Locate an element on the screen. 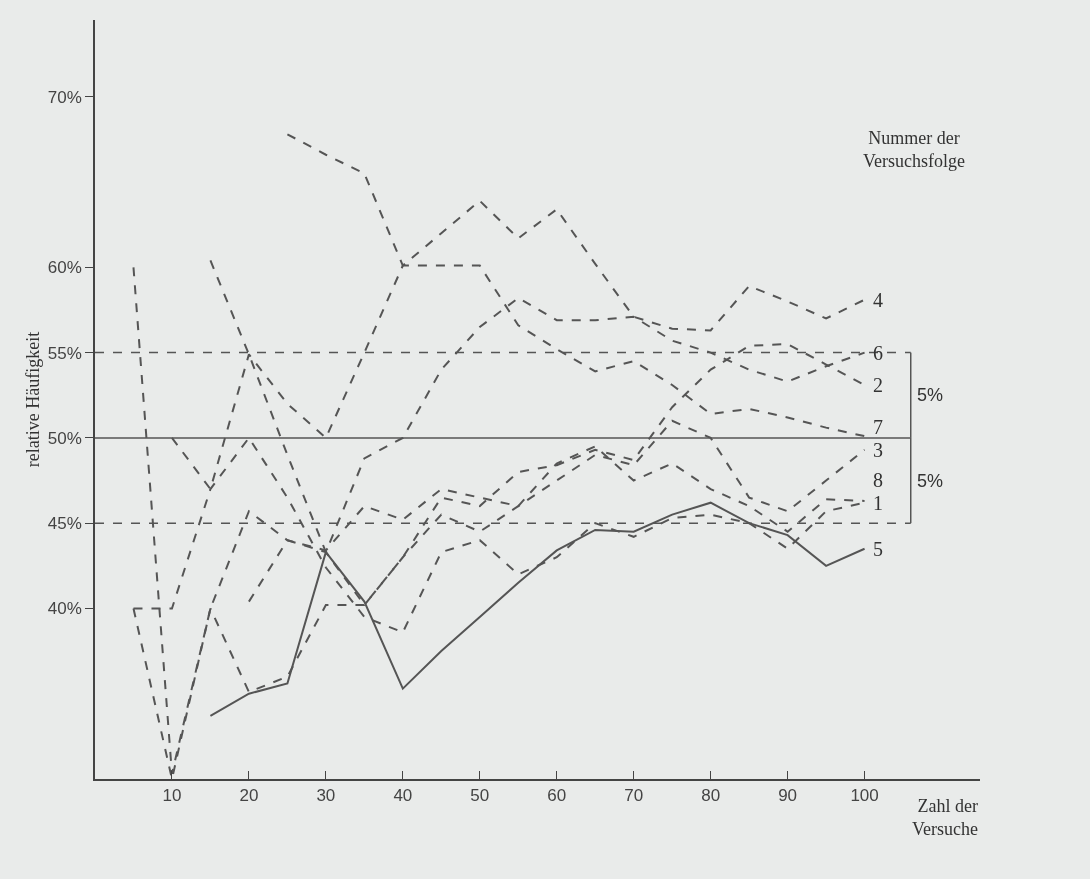 Image resolution: width=1090 pixels, height=879 pixels. x-tick-label: 100 is located at coordinates (864, 796).